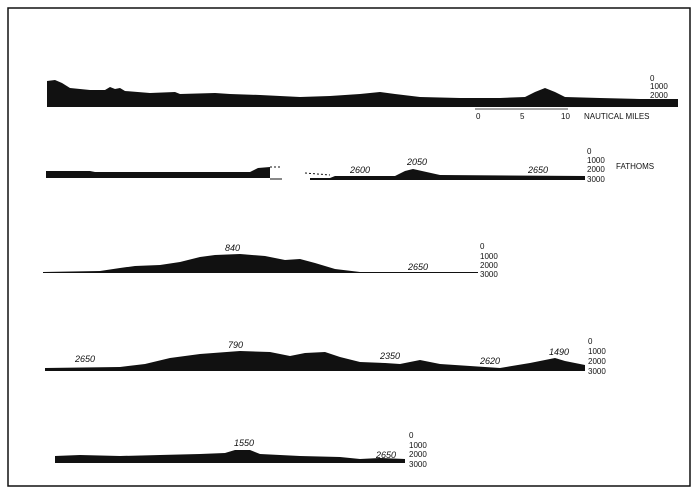 This screenshot has height=490, width=700. Describe the element at coordinates (565, 116) in the screenshot. I see `distance-tick: 10` at that location.